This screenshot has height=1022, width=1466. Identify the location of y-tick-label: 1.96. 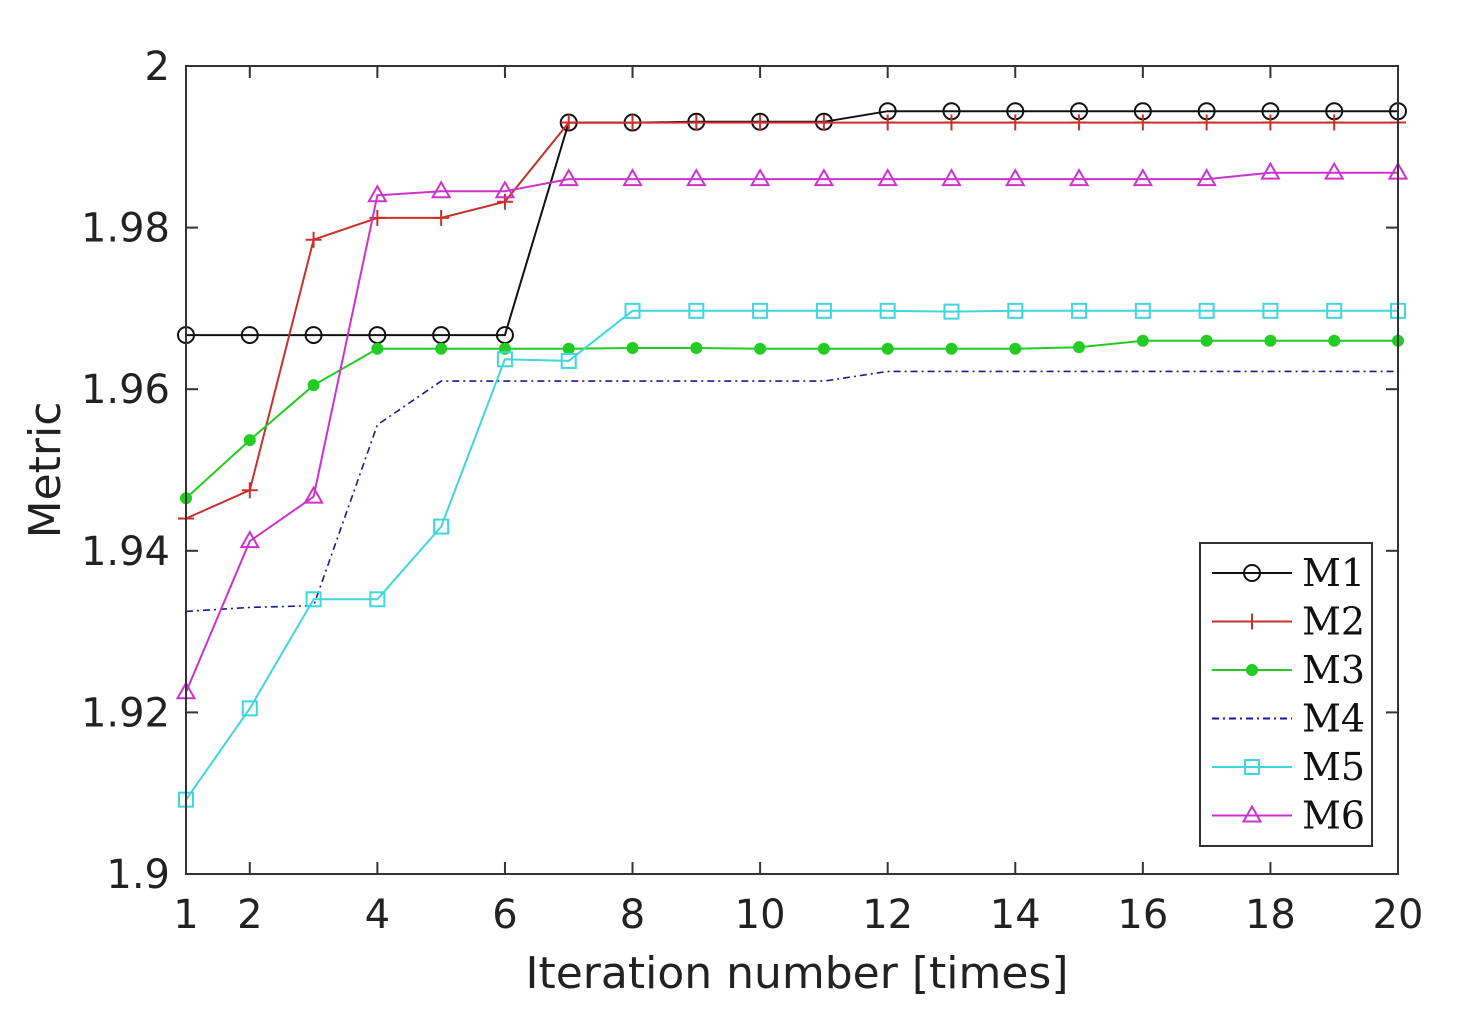
(125, 390).